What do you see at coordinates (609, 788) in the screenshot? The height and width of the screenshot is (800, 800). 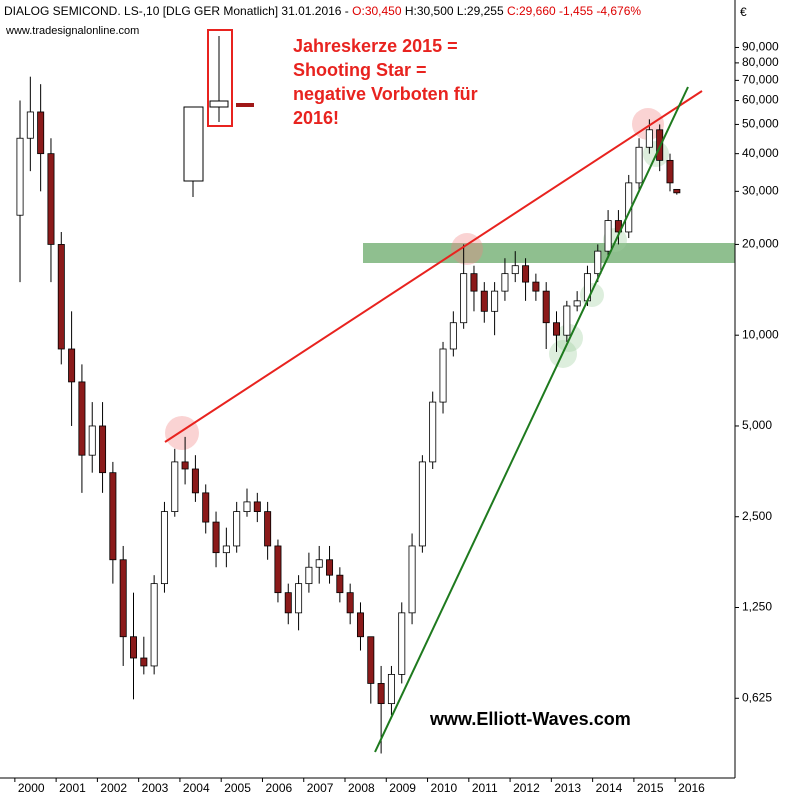 I see `x-tick-label: 2014` at bounding box center [609, 788].